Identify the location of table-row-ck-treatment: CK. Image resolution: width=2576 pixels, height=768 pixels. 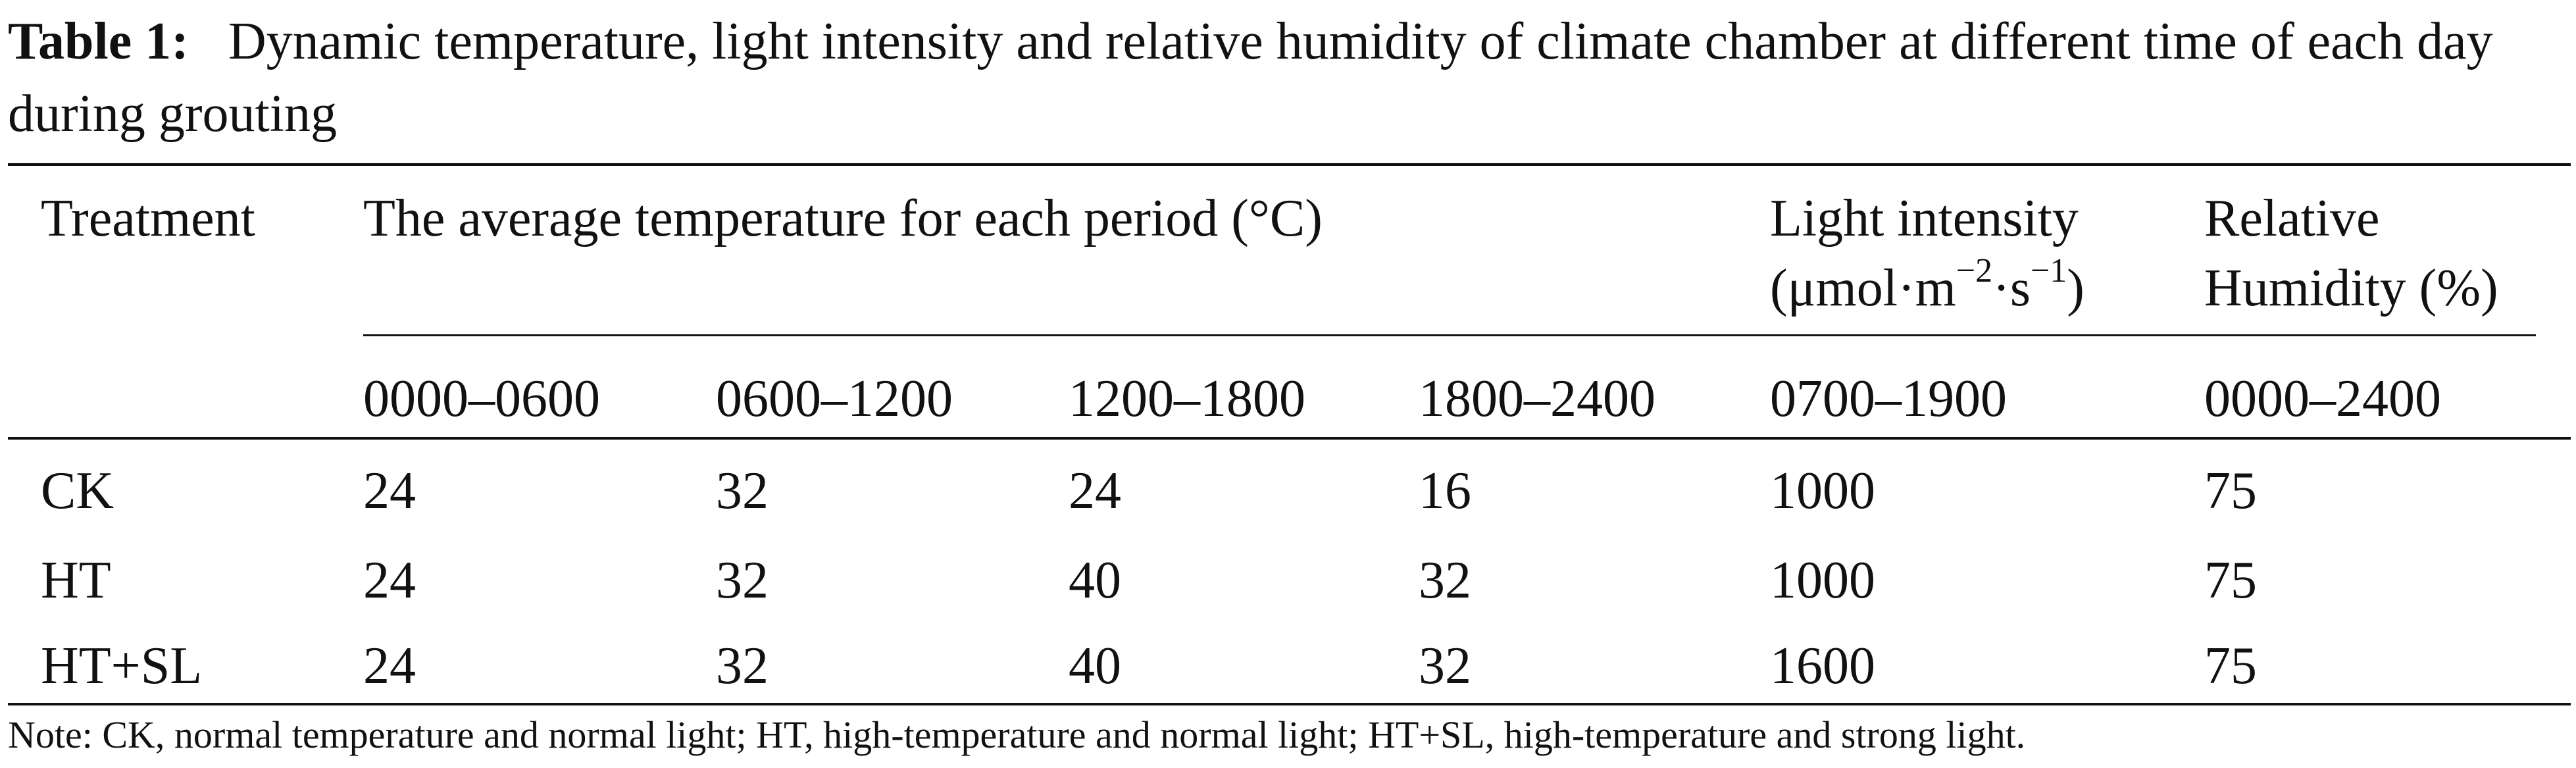
(77, 491).